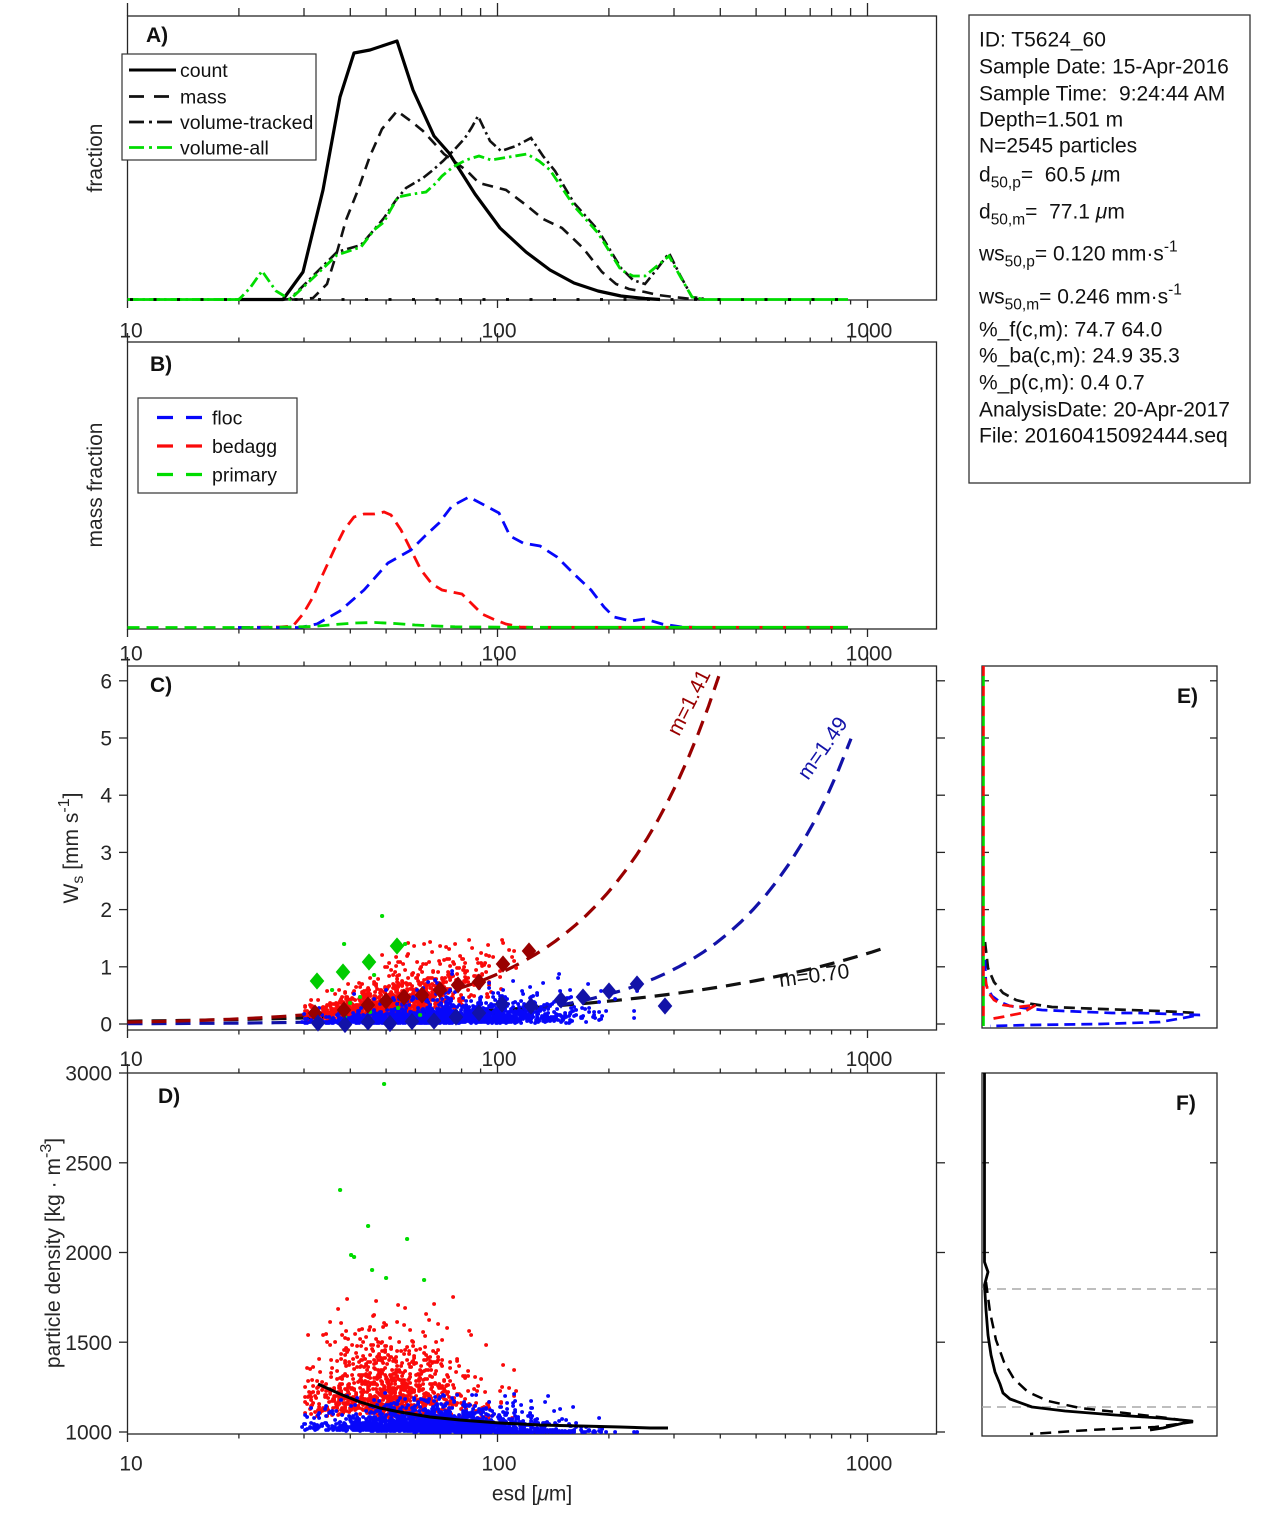  I want to click on svg-text: m=1.49, so click(822, 748).